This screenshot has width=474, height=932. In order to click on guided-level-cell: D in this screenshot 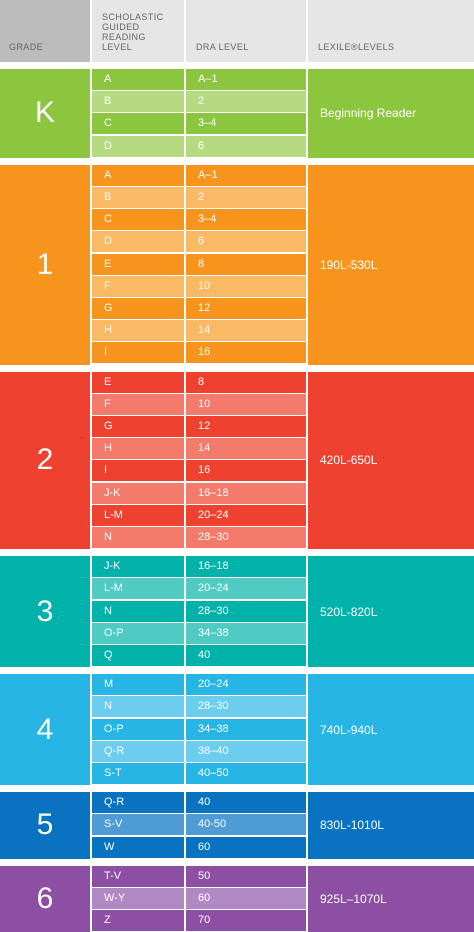, I will do `click(138, 242)`.